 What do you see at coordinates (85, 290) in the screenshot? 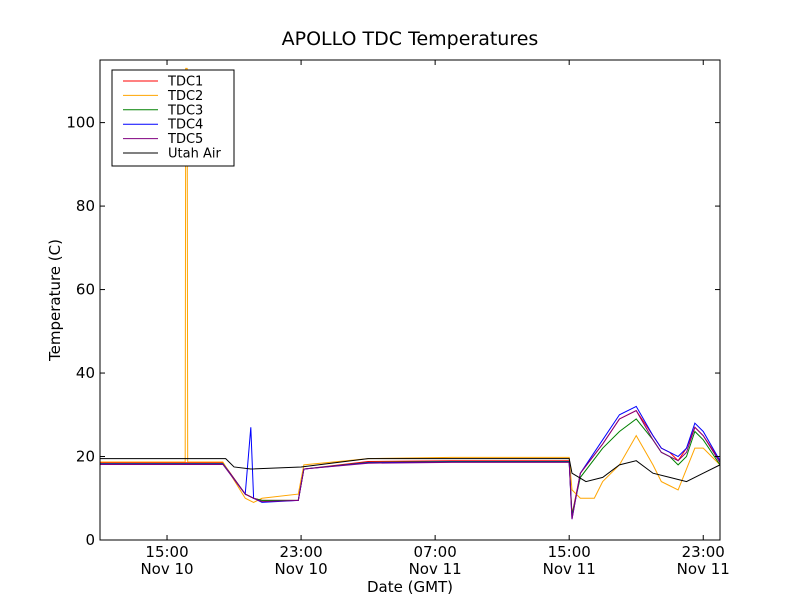
I see `y-tick-label: 60` at bounding box center [85, 290].